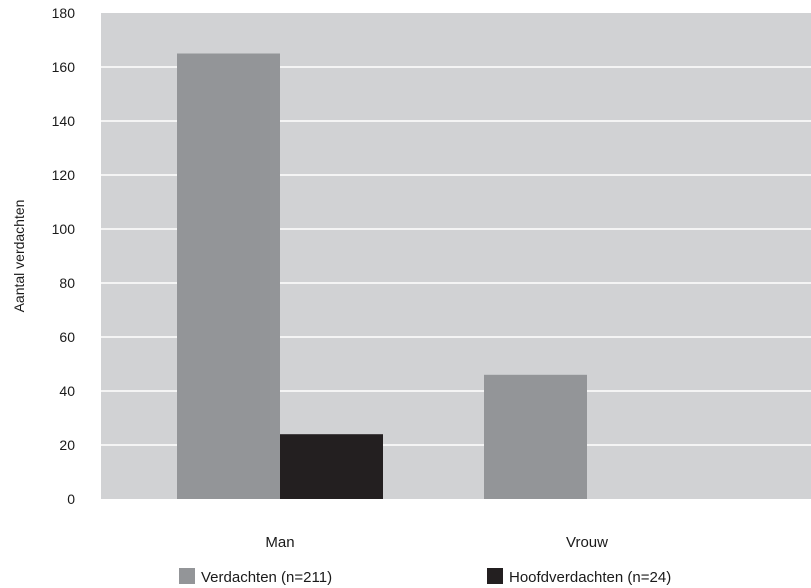 The image size is (811, 588). Describe the element at coordinates (67, 445) in the screenshot. I see `y-tick-label: 20` at that location.